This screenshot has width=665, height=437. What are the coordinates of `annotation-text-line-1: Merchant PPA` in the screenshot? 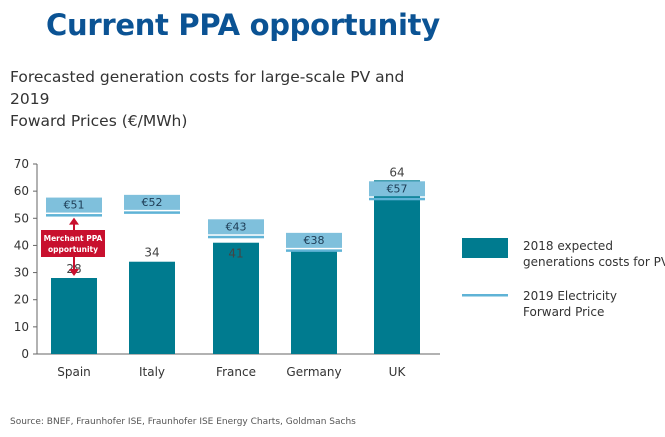 It's located at (73, 238).